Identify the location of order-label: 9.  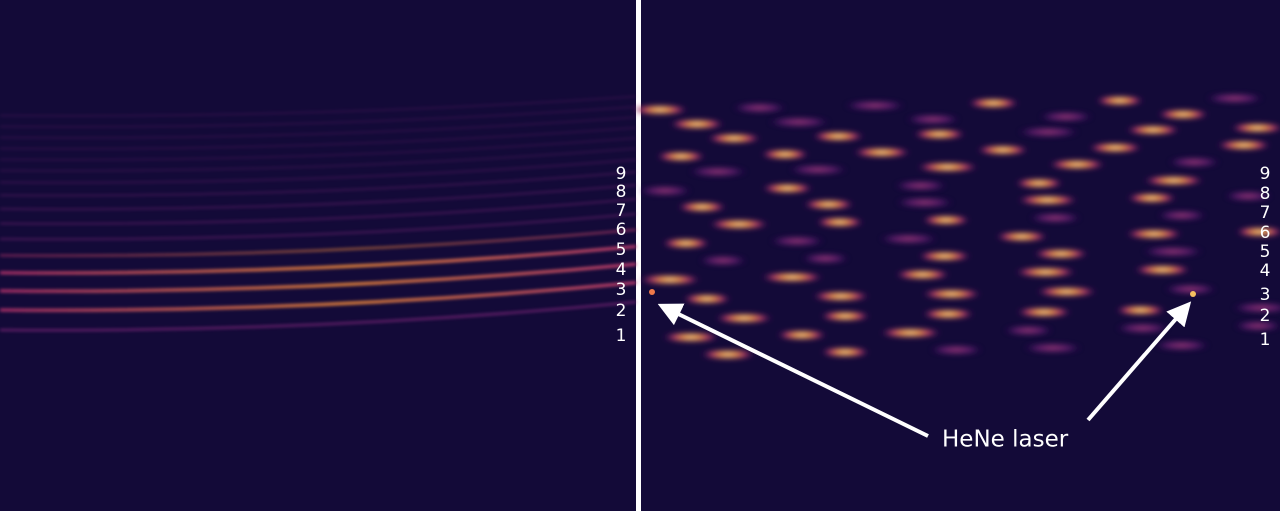
(1265, 174).